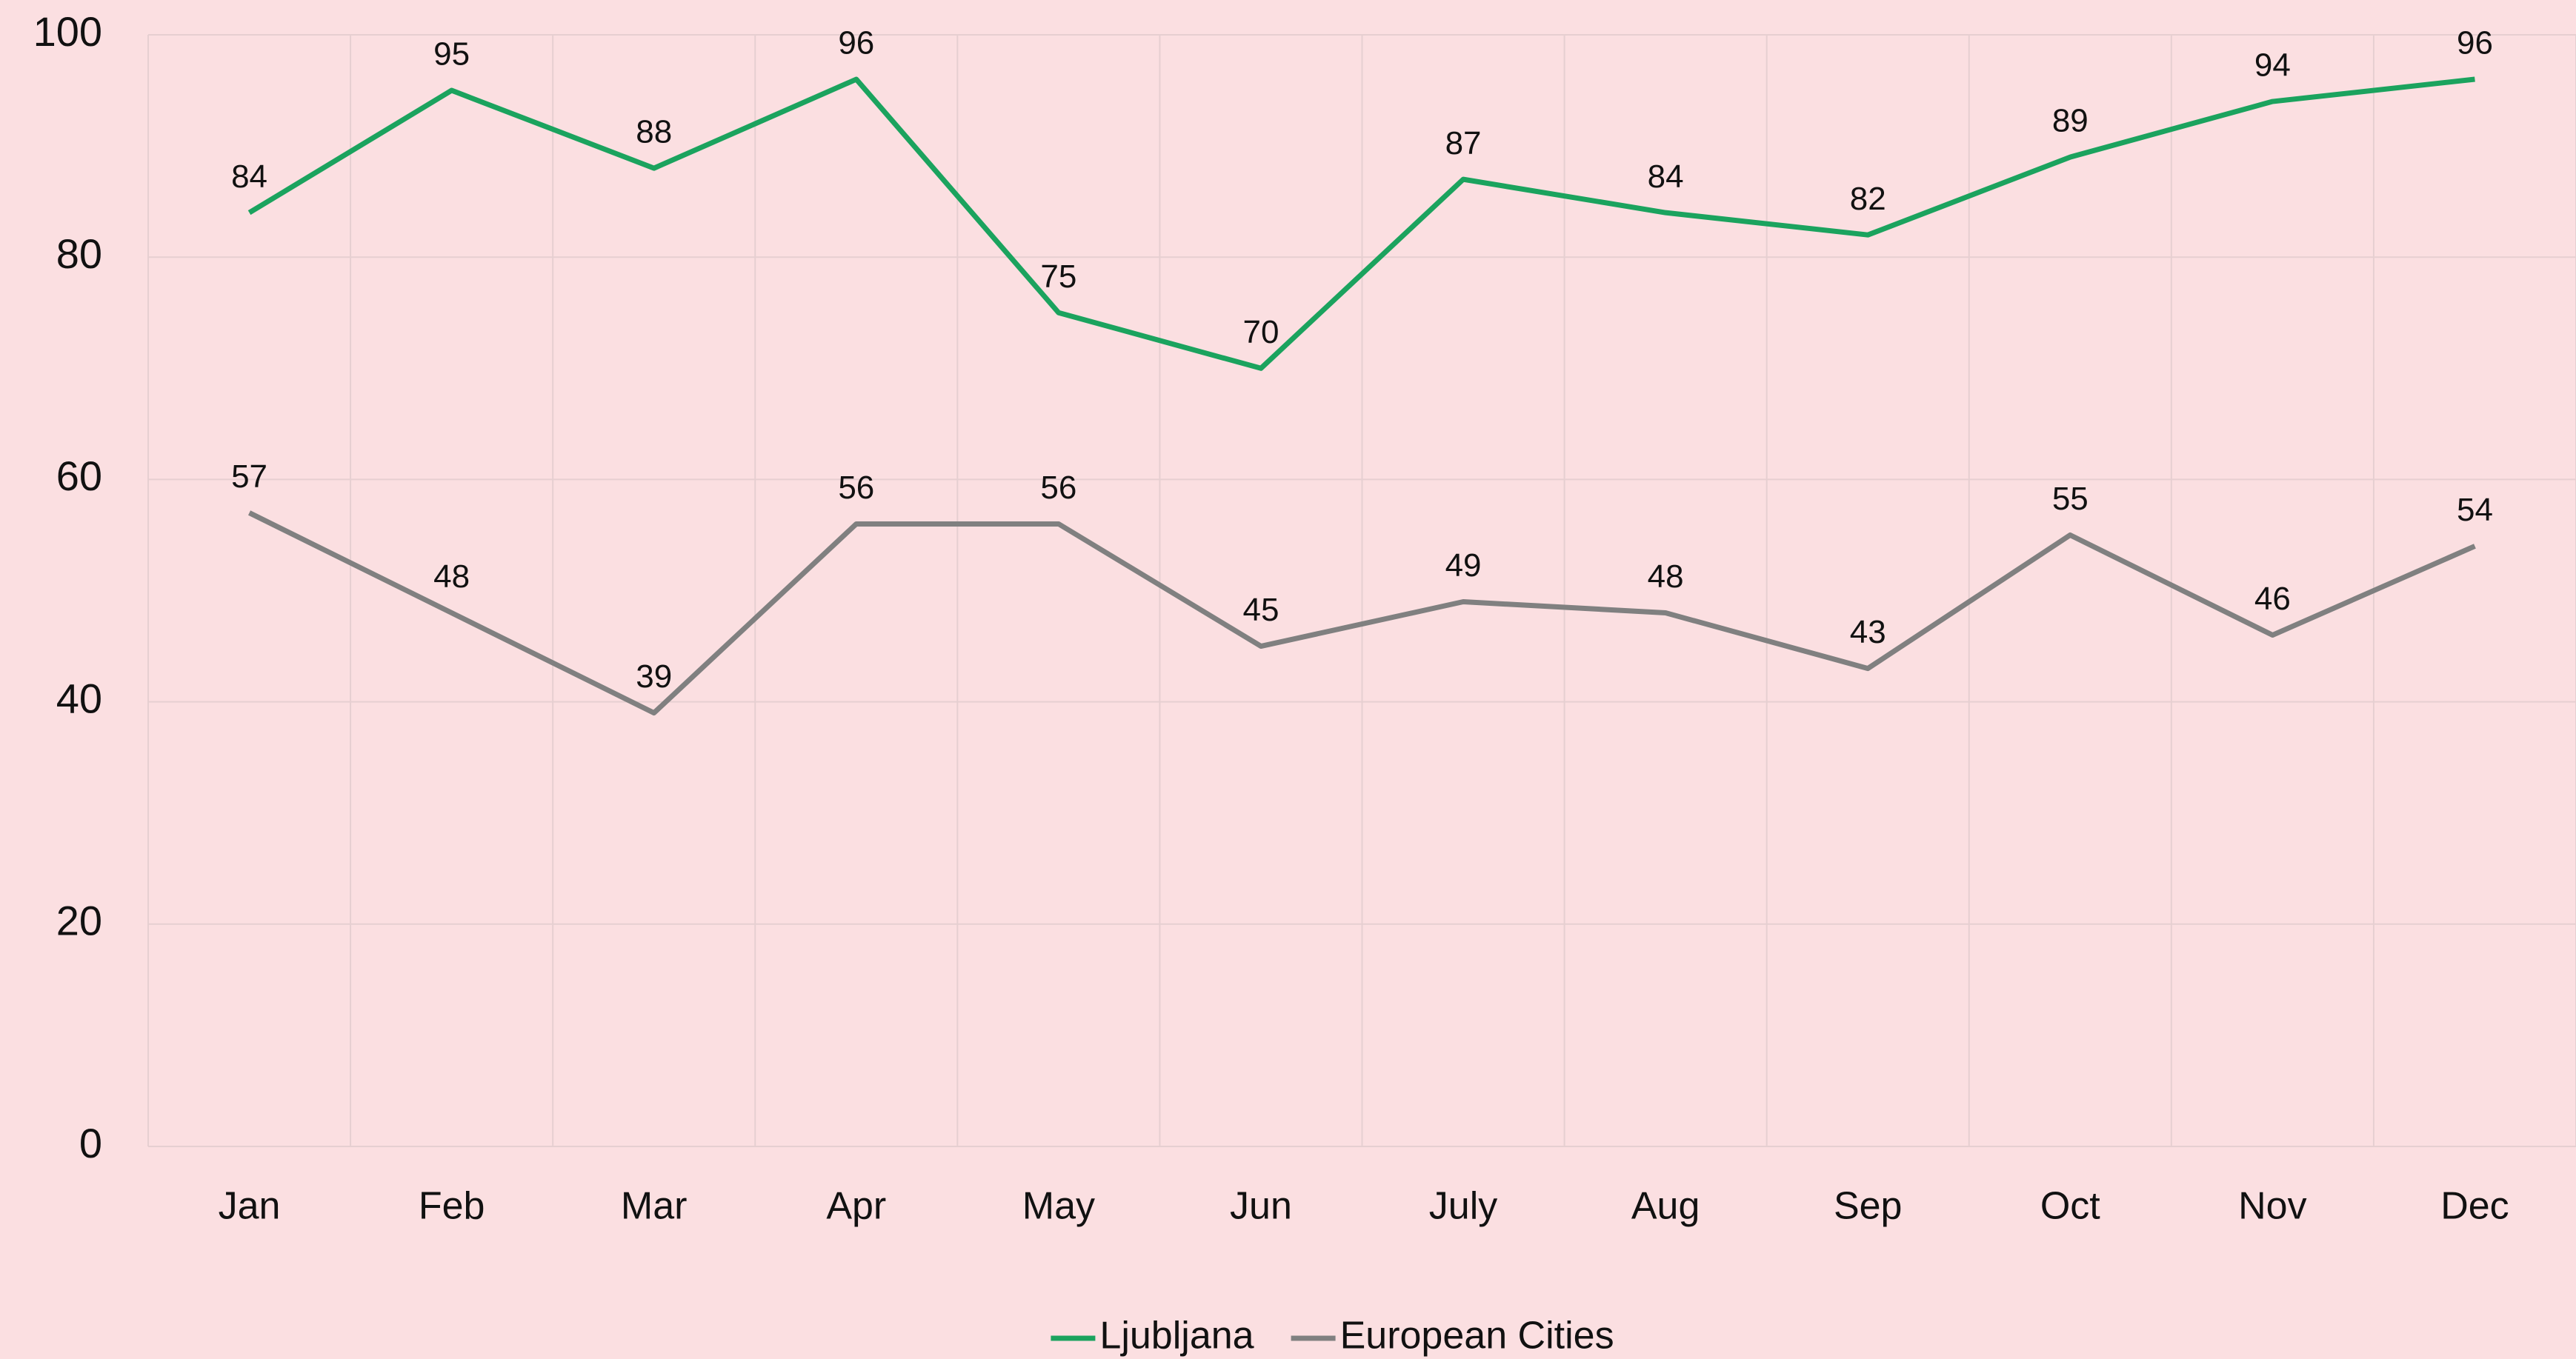 This screenshot has width=2576, height=1359. I want to click on x-tick-label: Apr, so click(856, 1207).